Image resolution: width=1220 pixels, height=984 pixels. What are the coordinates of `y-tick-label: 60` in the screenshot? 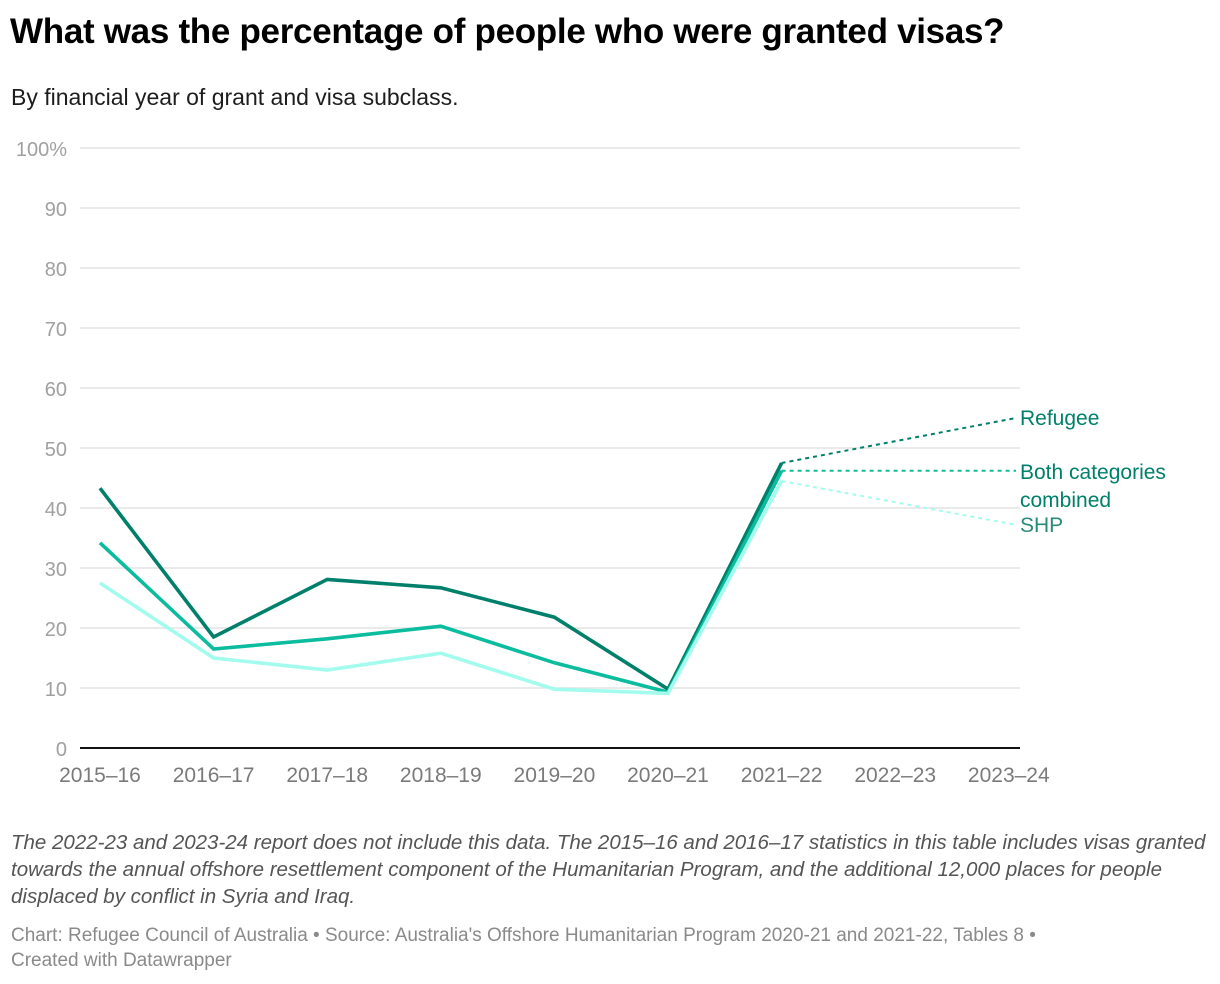 It's located at (56, 390).